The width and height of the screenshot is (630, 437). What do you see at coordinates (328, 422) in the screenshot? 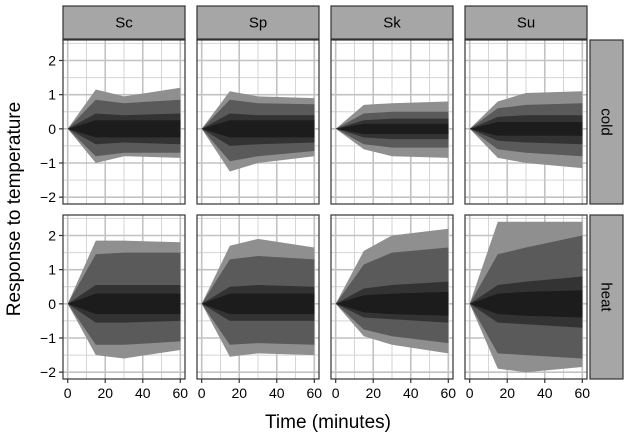
I see `x-axis-title: Time (minutes)` at bounding box center [328, 422].